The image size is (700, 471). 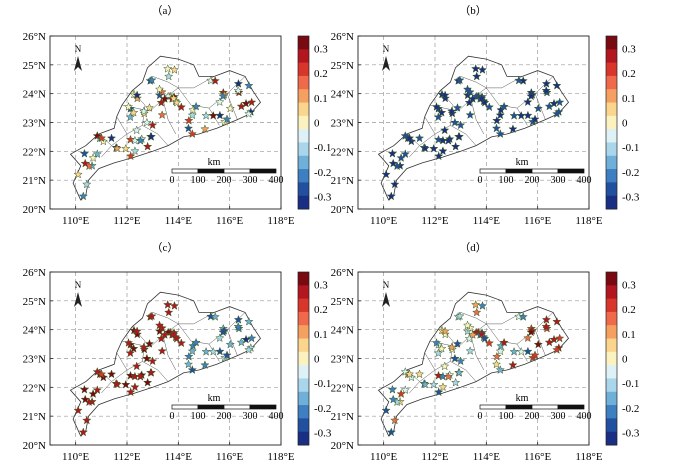 What do you see at coordinates (34, 273) in the screenshot?
I see `y-tick-label: 26°N` at bounding box center [34, 273].